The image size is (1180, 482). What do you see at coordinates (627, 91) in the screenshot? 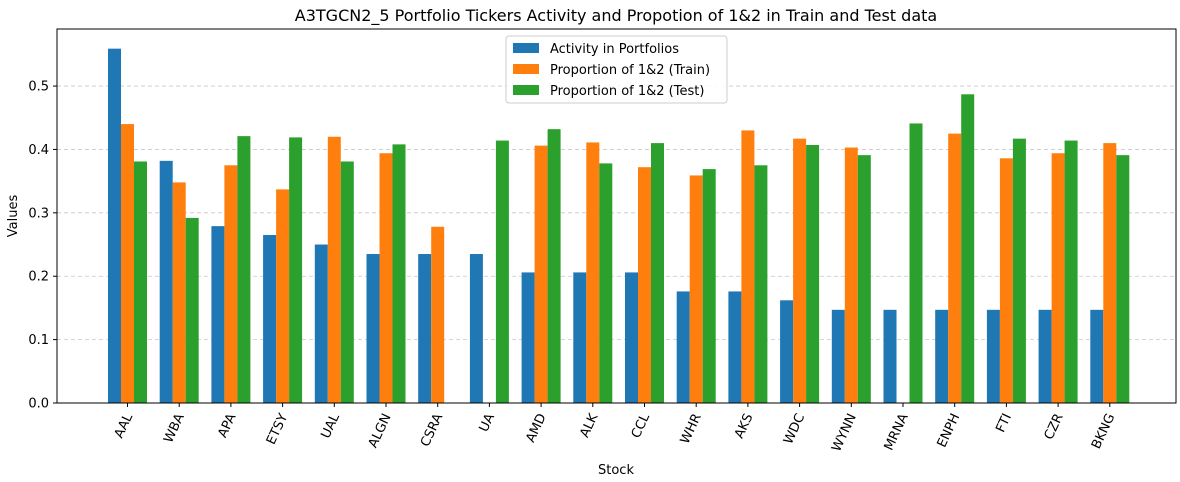
I see `legend-label: Proportion of 1&2 (Test)` at bounding box center [627, 91].